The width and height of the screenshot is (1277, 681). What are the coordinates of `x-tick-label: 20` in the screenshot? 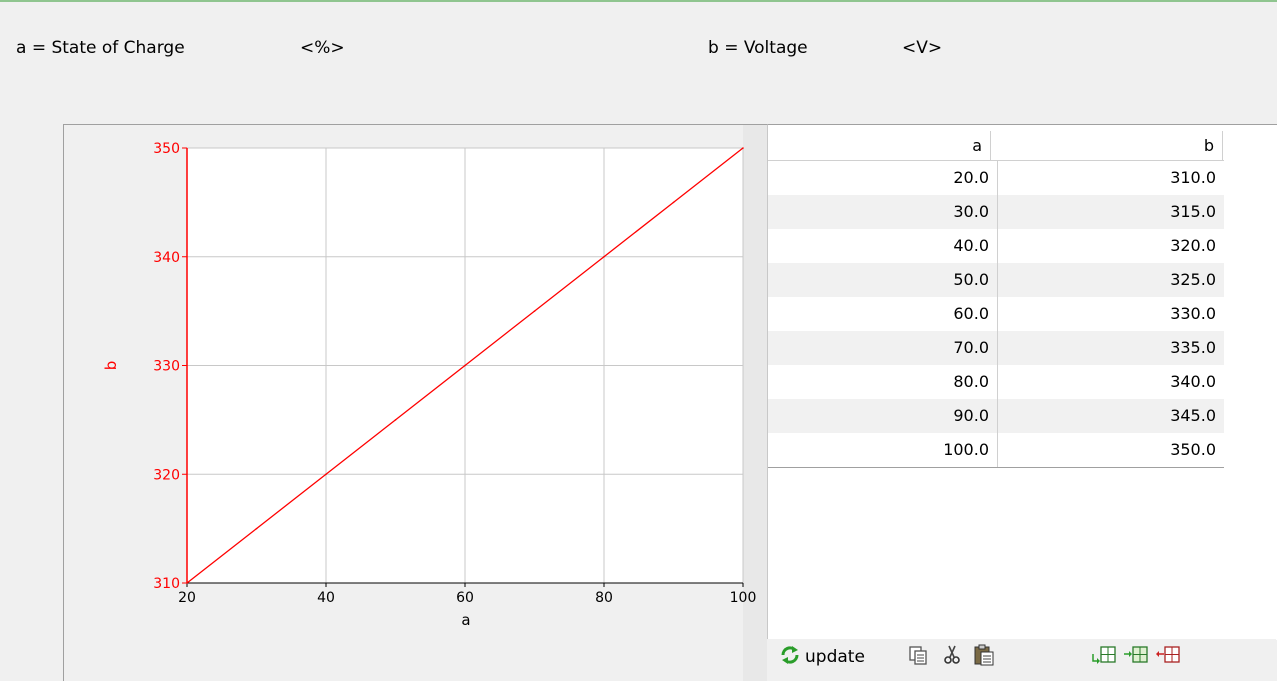 It's located at (187, 598).